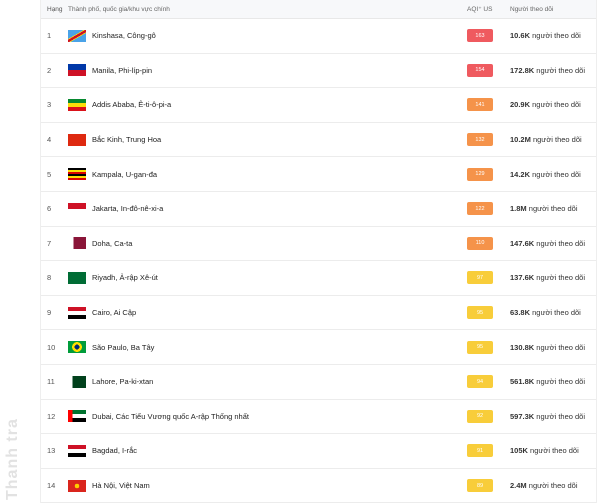 This screenshot has width=600, height=504. What do you see at coordinates (77, 277) in the screenshot?
I see `flag-saudi-arabia-icon` at bounding box center [77, 277].